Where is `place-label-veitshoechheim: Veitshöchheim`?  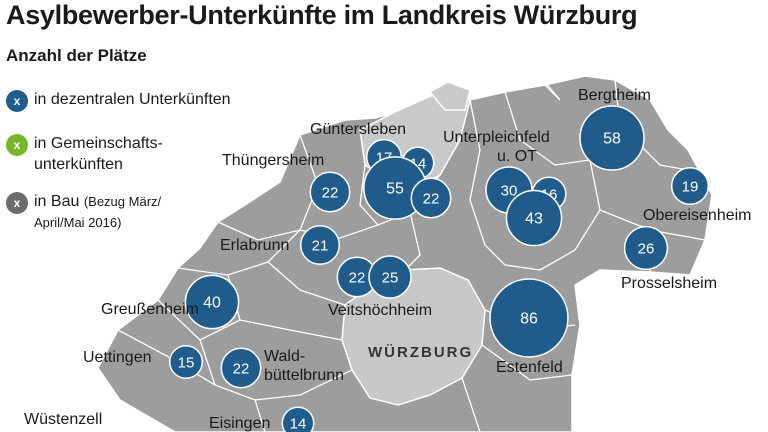 place-label-veitshoechheim: Veitshöchheim is located at coordinates (380, 310).